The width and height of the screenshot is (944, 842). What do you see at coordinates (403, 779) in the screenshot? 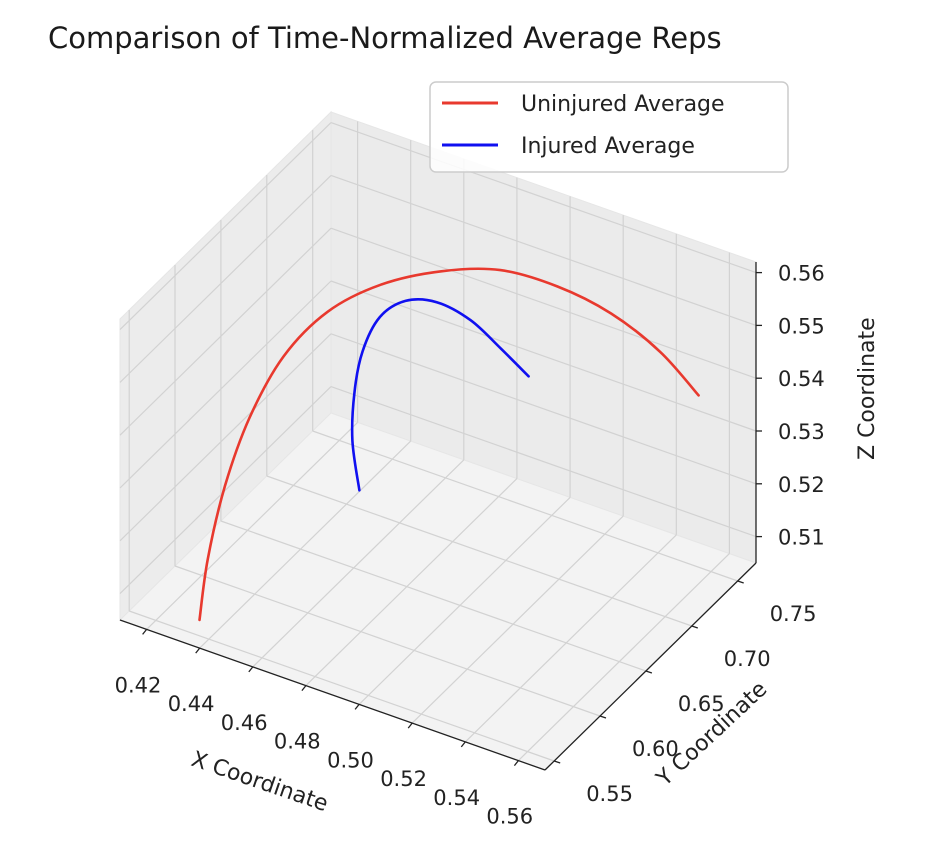
I see `x-tick-label: 0.52` at bounding box center [403, 779].